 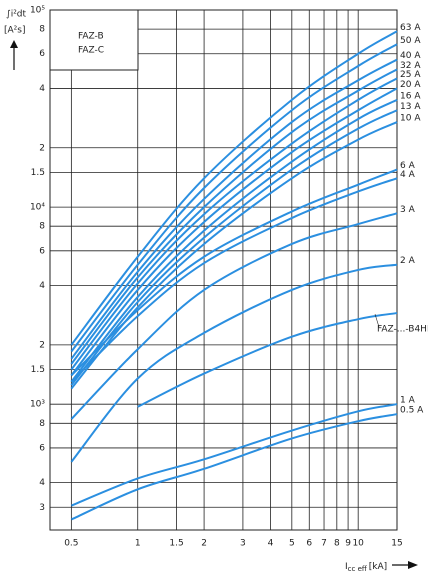 I want to click on series-label: 20 A, so click(x=410, y=85).